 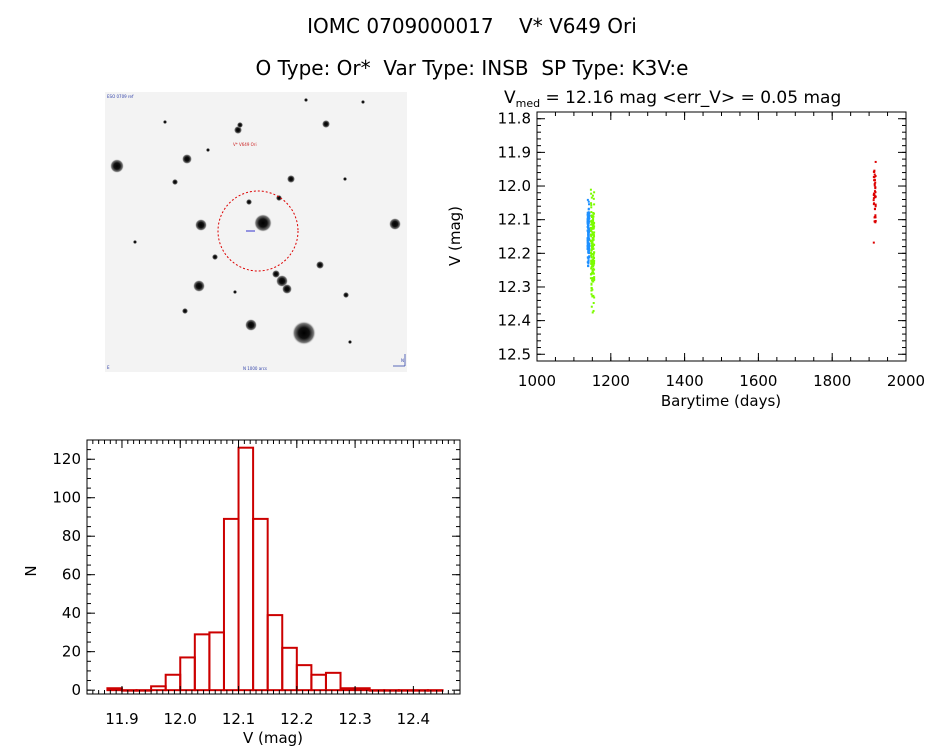 What do you see at coordinates (455, 236) in the screenshot?
I see `lightcurve-ylabel: V (mag)` at bounding box center [455, 236].